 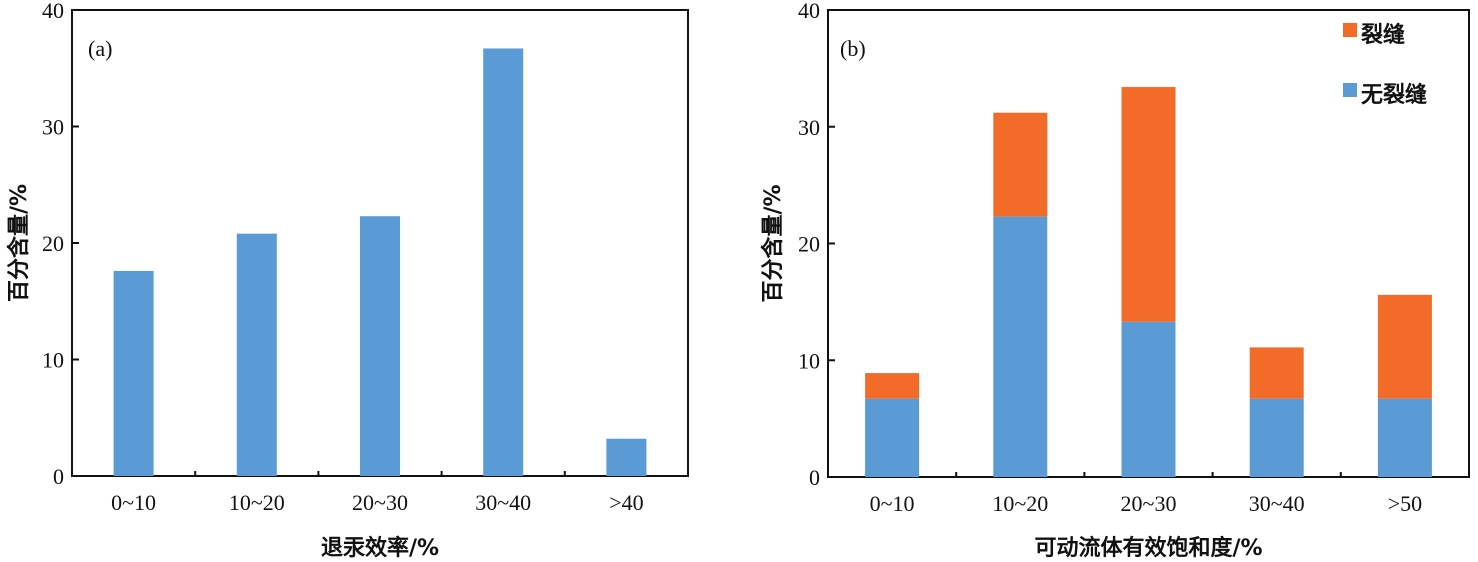 What do you see at coordinates (1148, 548) in the screenshot?
I see `x-axis-title: 可动流体有效饱和度/%` at bounding box center [1148, 548].